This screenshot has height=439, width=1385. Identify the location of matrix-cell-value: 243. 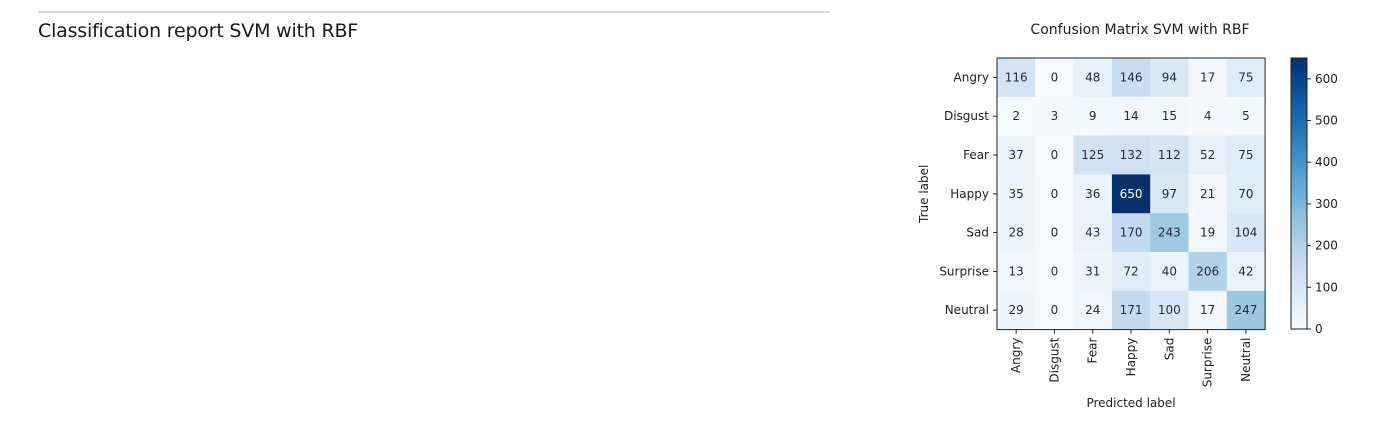
(1169, 233).